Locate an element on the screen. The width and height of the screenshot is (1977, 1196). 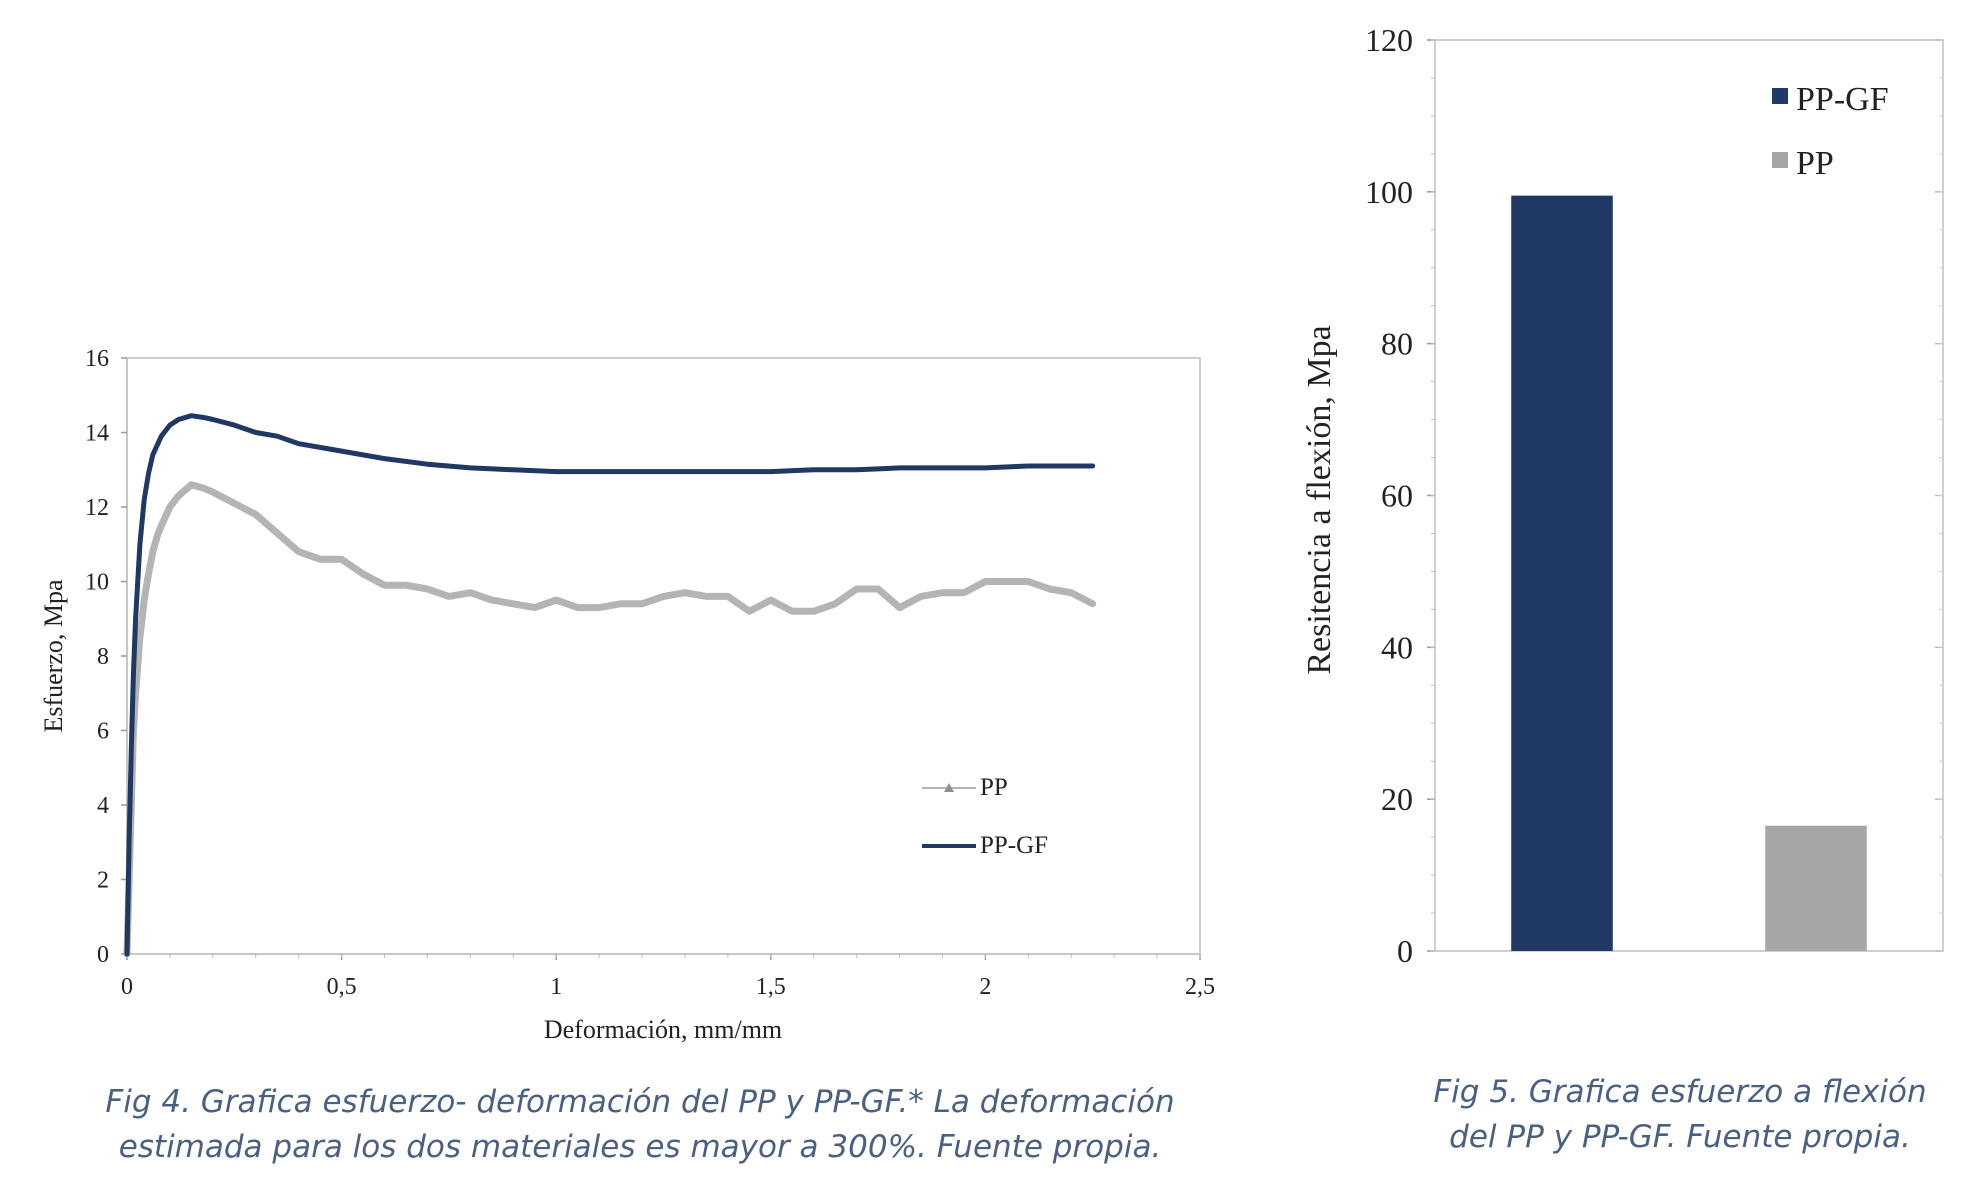
x-axis-ticks: 0 0,5 1 1,5 2 2,5 is located at coordinates (668, 976).